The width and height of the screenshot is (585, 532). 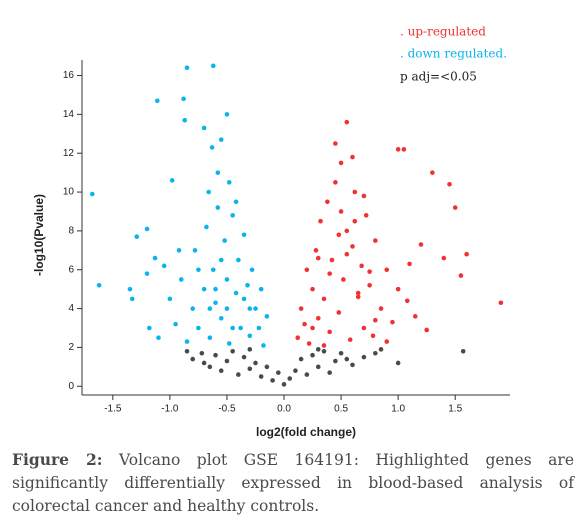 I want to click on y-tick-label: 0, so click(x=71, y=386).